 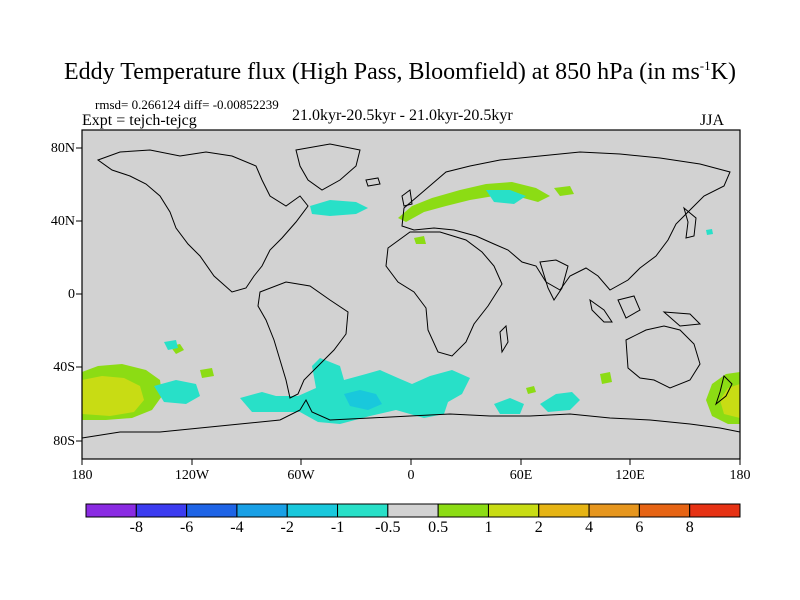 I want to click on anomaly-green-sp3, so click(x=207, y=373).